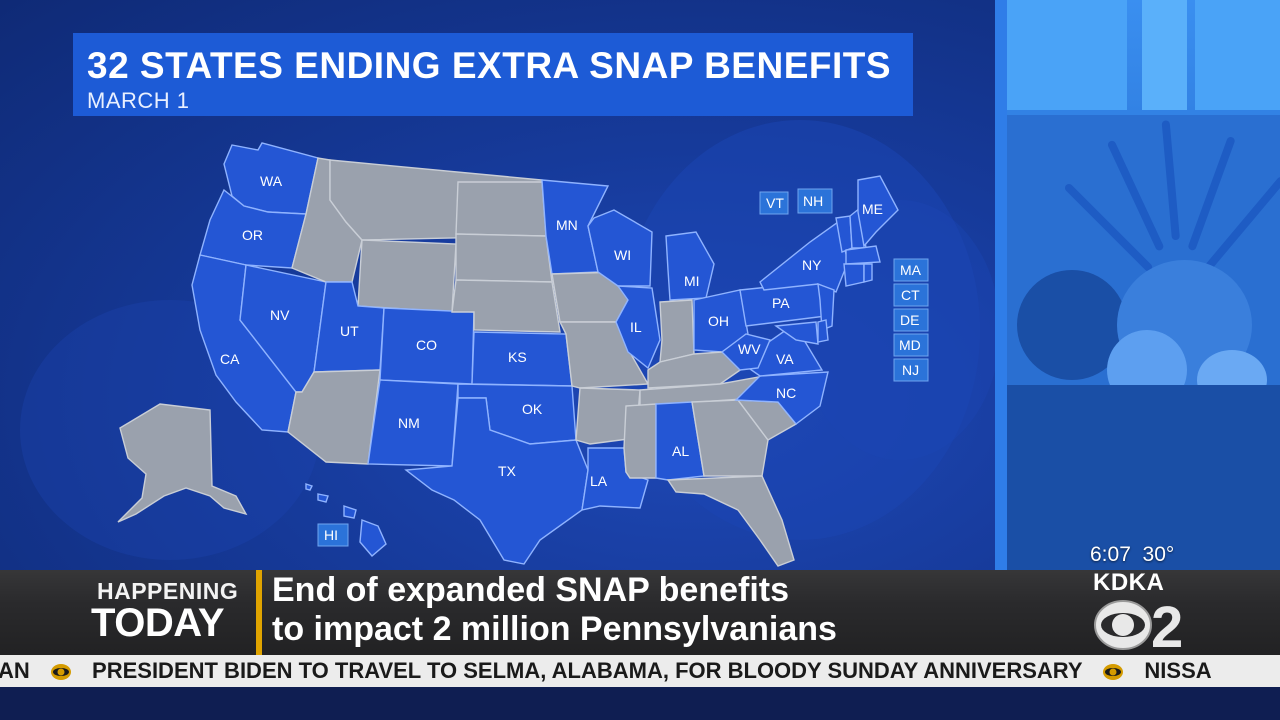 Image resolution: width=1280 pixels, height=720 pixels. I want to click on station-callsign: KDKA, so click(1129, 582).